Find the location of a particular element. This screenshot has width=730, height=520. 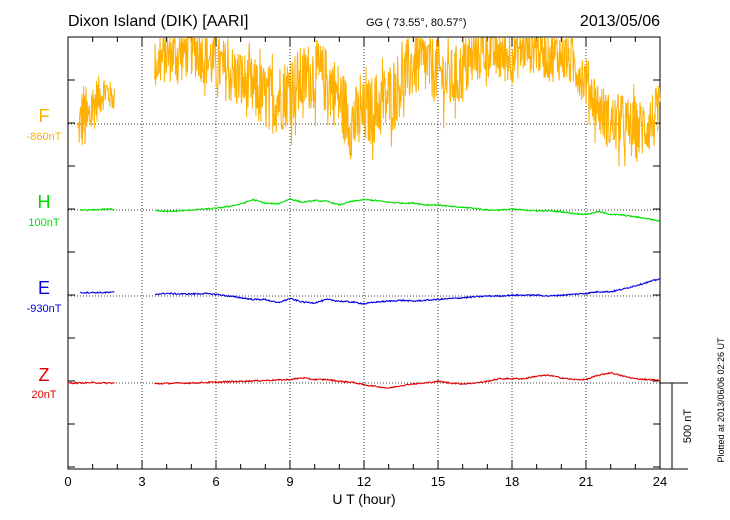

series-baseline-f: -860nT is located at coordinates (44, 137).